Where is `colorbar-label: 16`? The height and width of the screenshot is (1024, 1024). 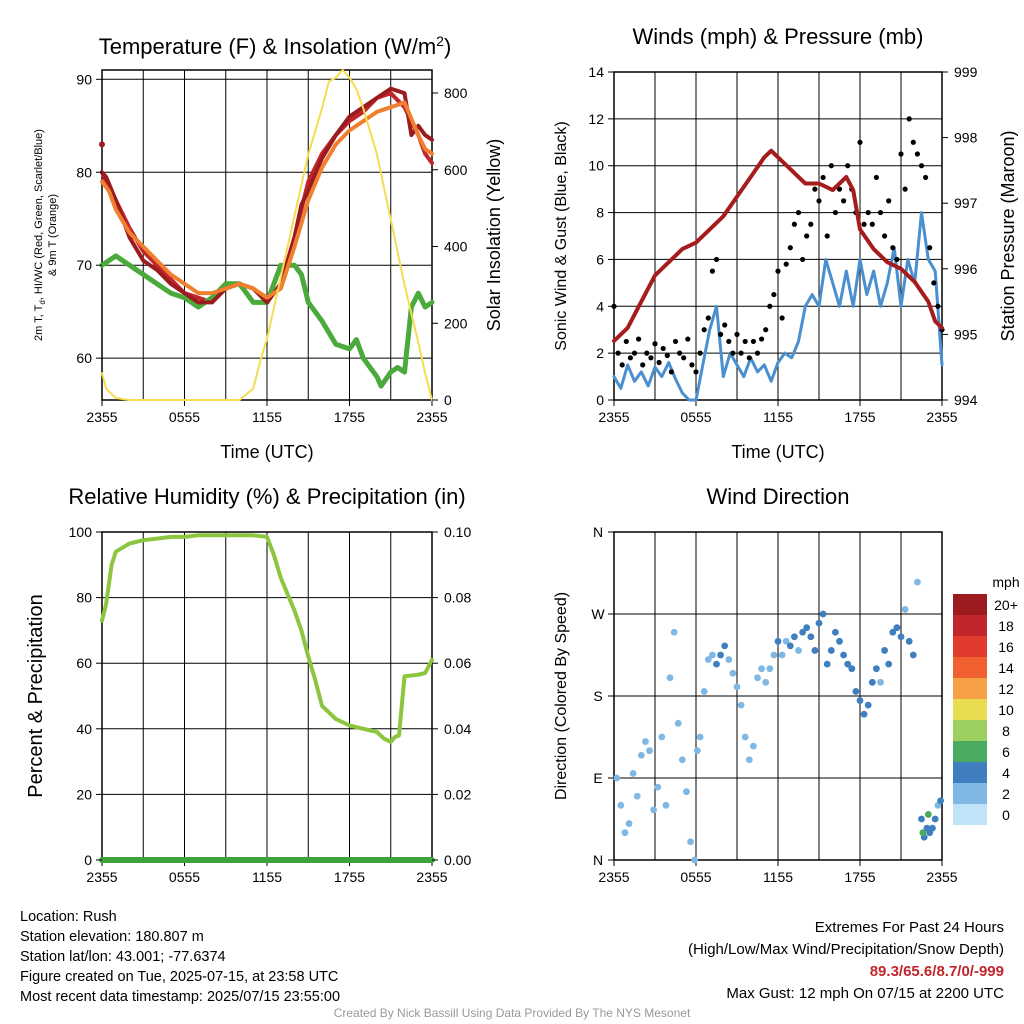
colorbar-label: 16 is located at coordinates (1006, 647).